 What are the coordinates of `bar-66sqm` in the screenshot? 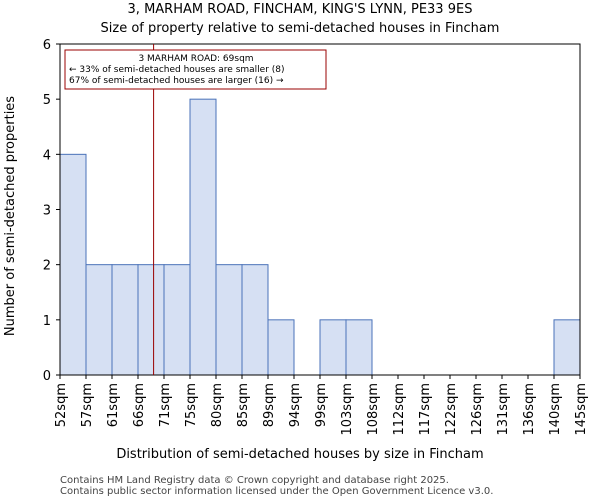 It's located at (151, 320).